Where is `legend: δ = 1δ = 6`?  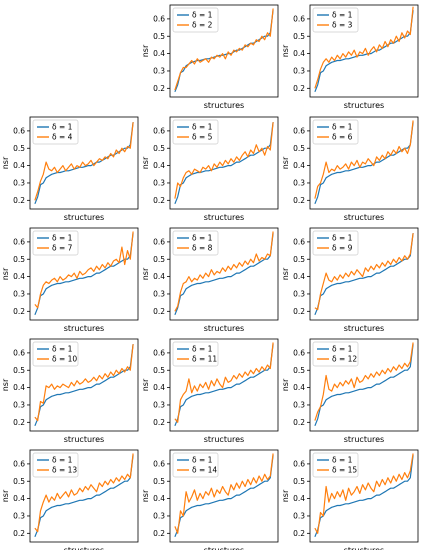 legend: δ = 1δ = 6 is located at coordinates (335, 132).